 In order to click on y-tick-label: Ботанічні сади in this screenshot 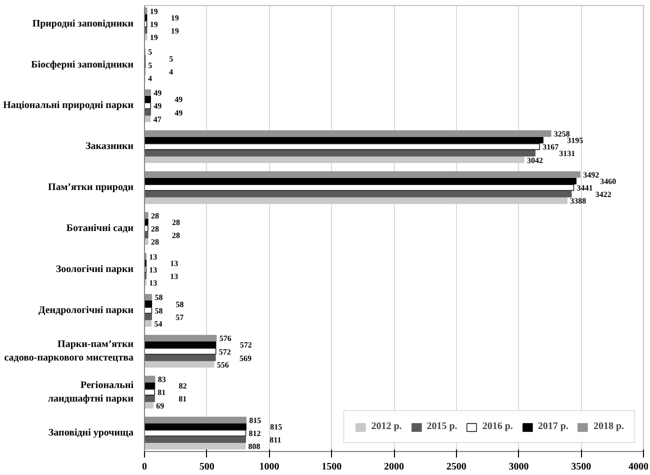, I will do `click(100, 228)`.